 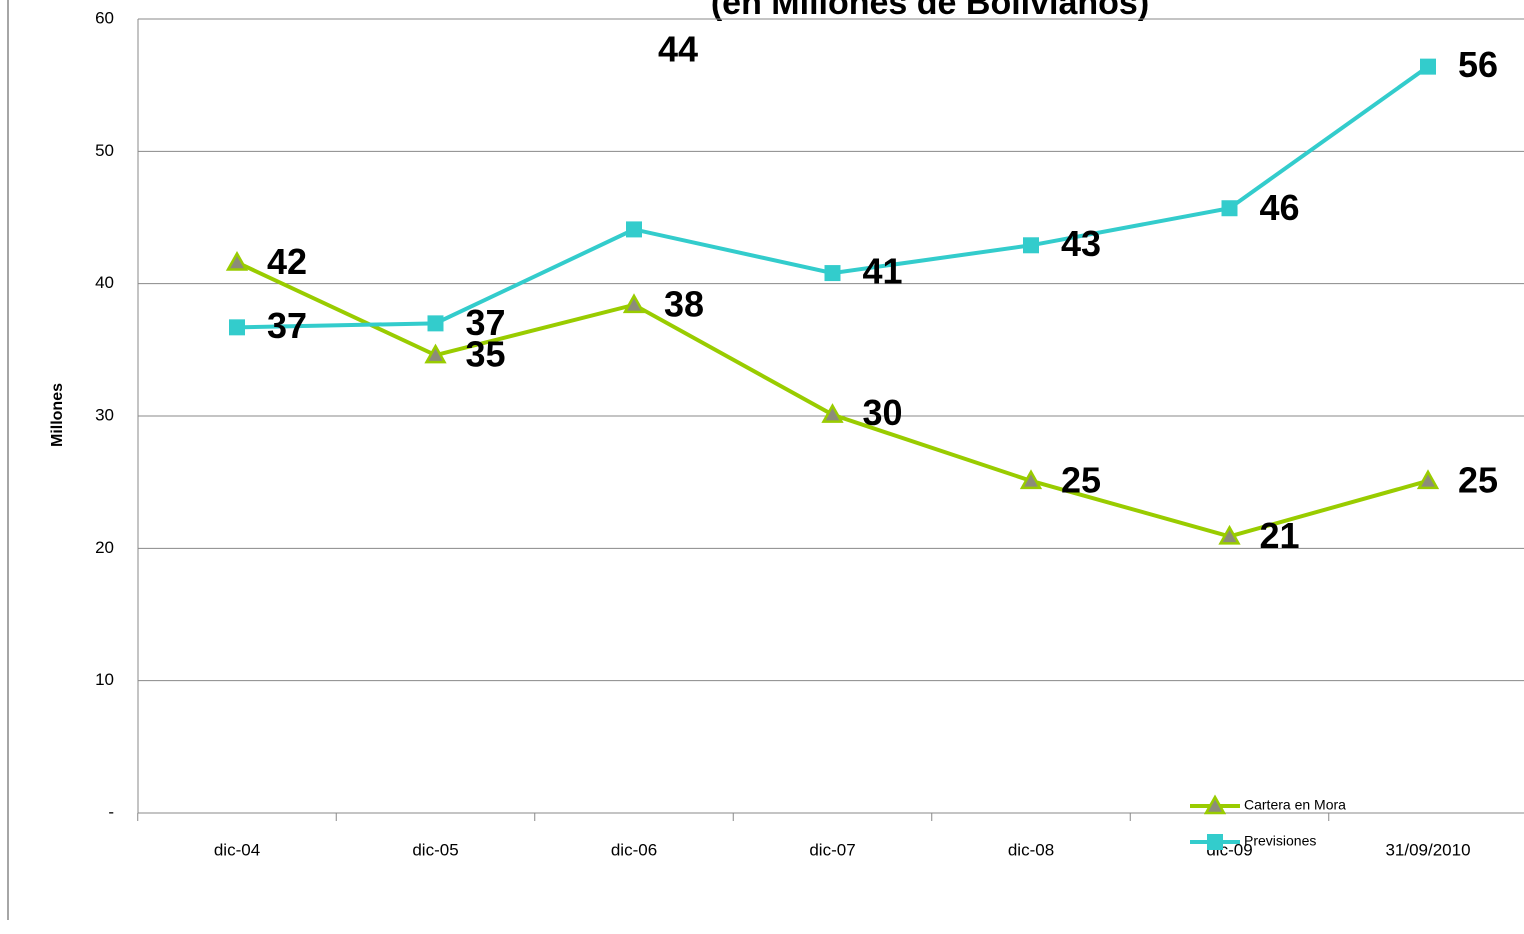 What do you see at coordinates (435, 849) in the screenshot?
I see `x-tick-label: dic-05` at bounding box center [435, 849].